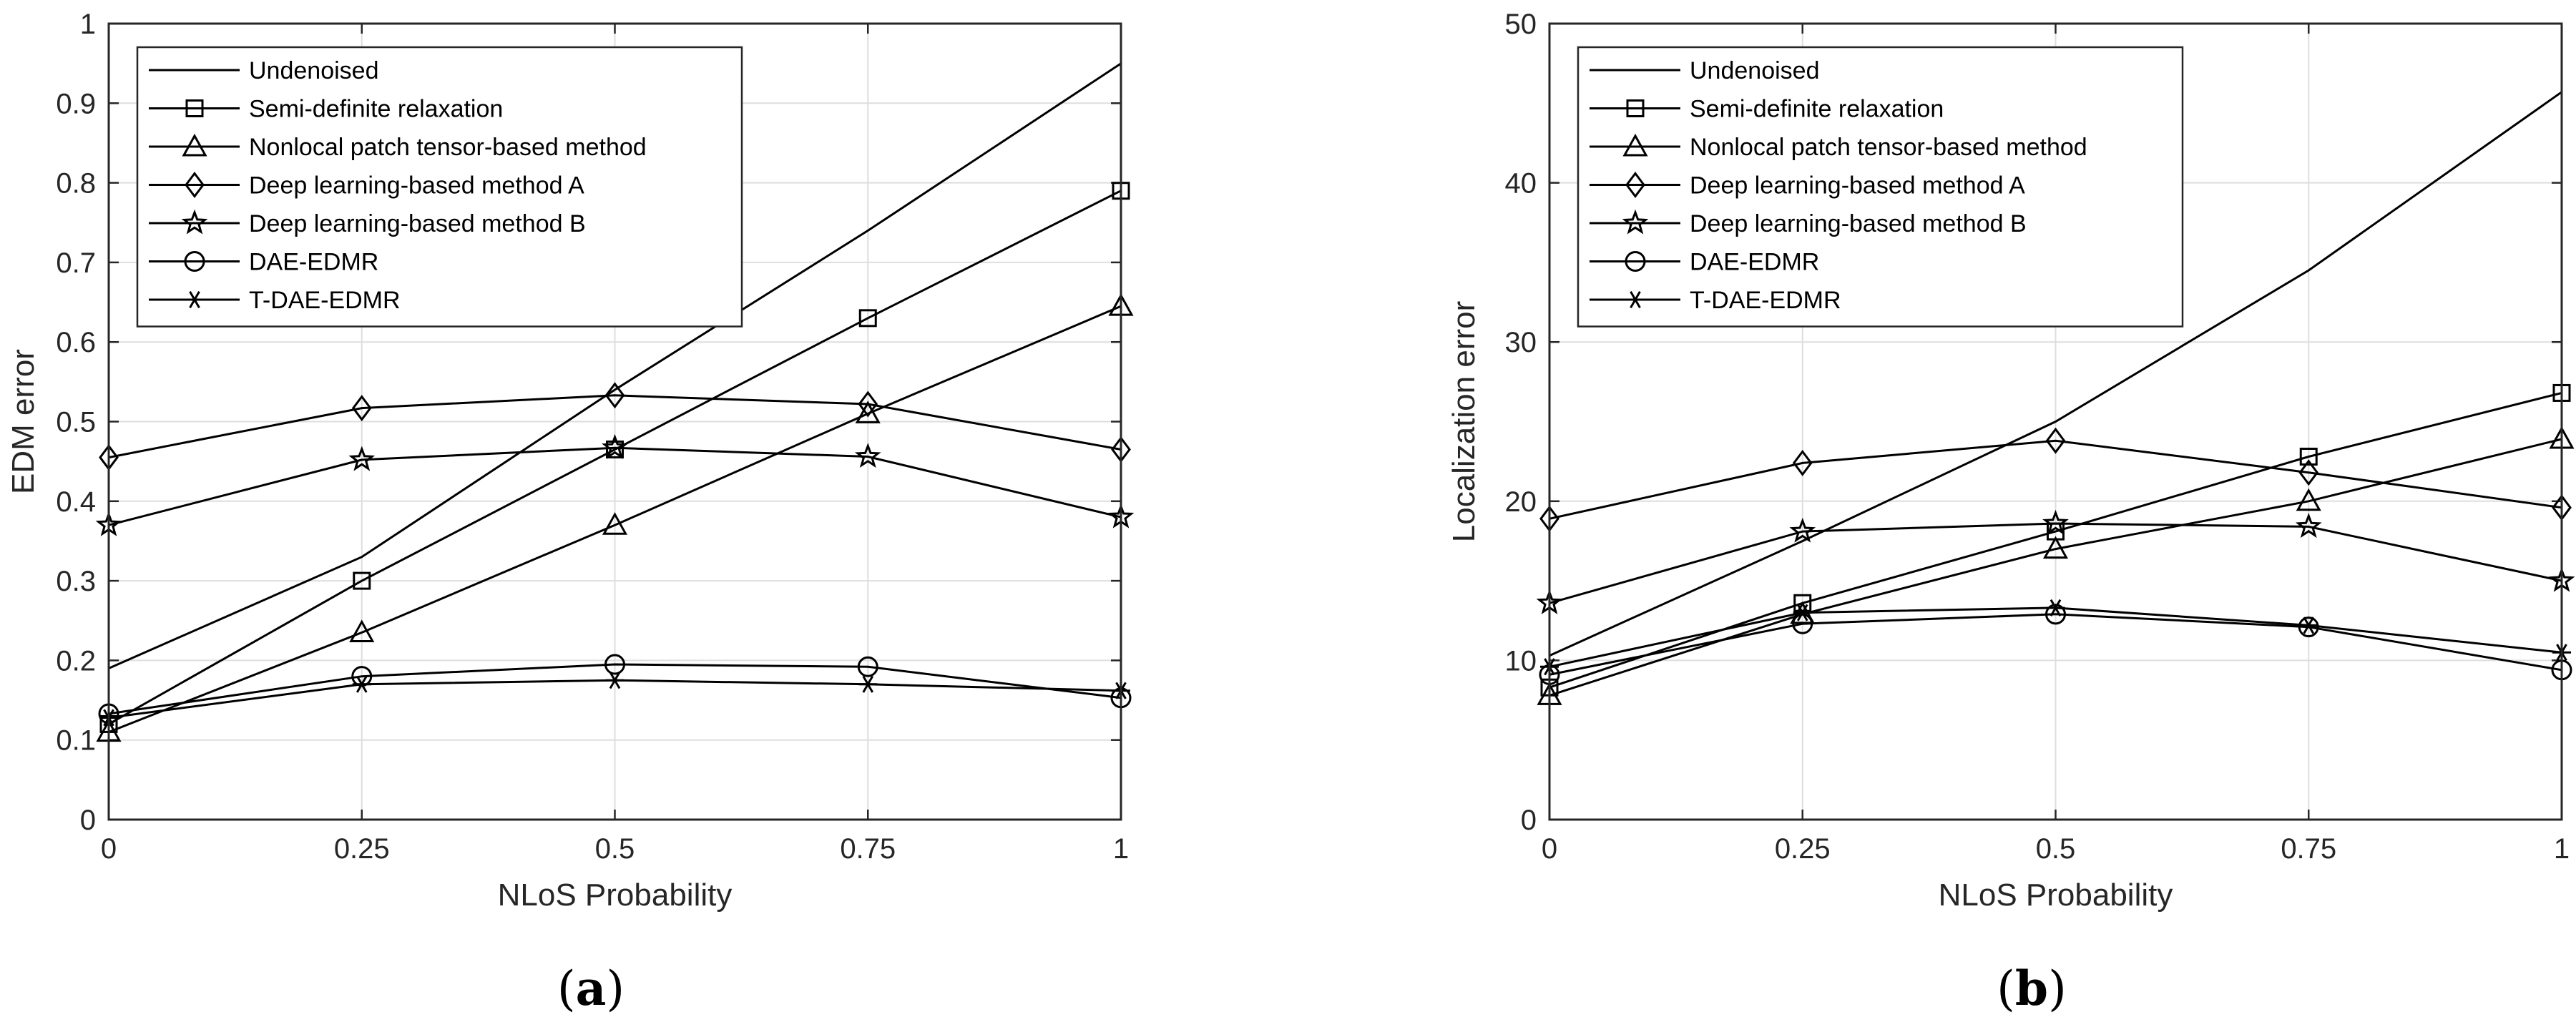 This screenshot has width=2576, height=1022. I want to click on panel-b-series-dae-edmr-point, so click(2055, 614).